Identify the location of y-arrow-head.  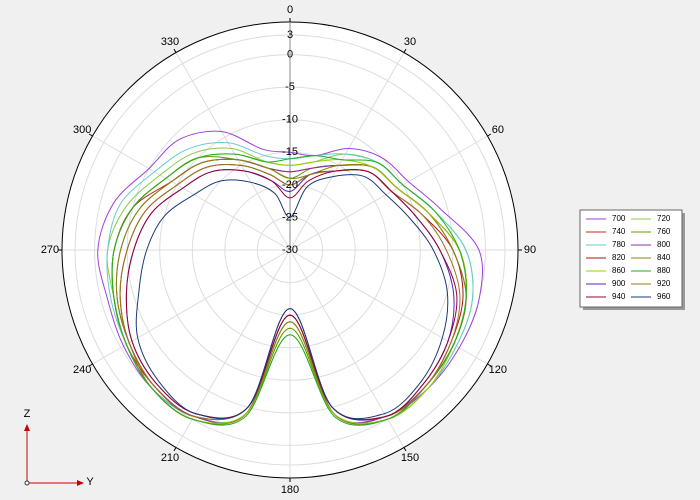
(80, 483).